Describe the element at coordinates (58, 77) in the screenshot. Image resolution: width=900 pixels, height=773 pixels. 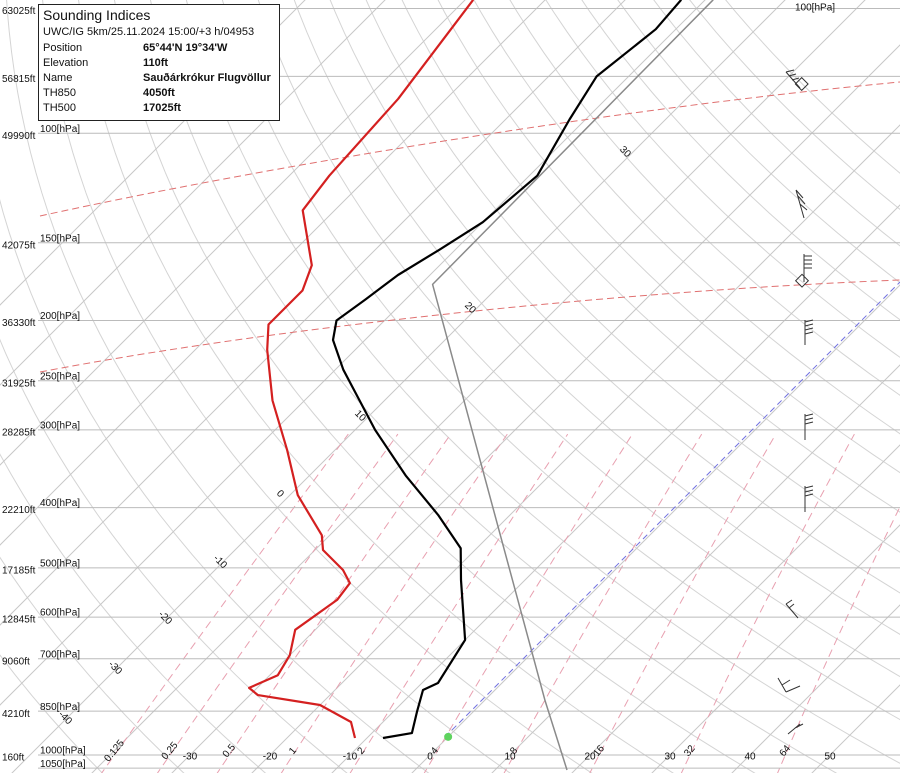
I see `key: Name` at that location.